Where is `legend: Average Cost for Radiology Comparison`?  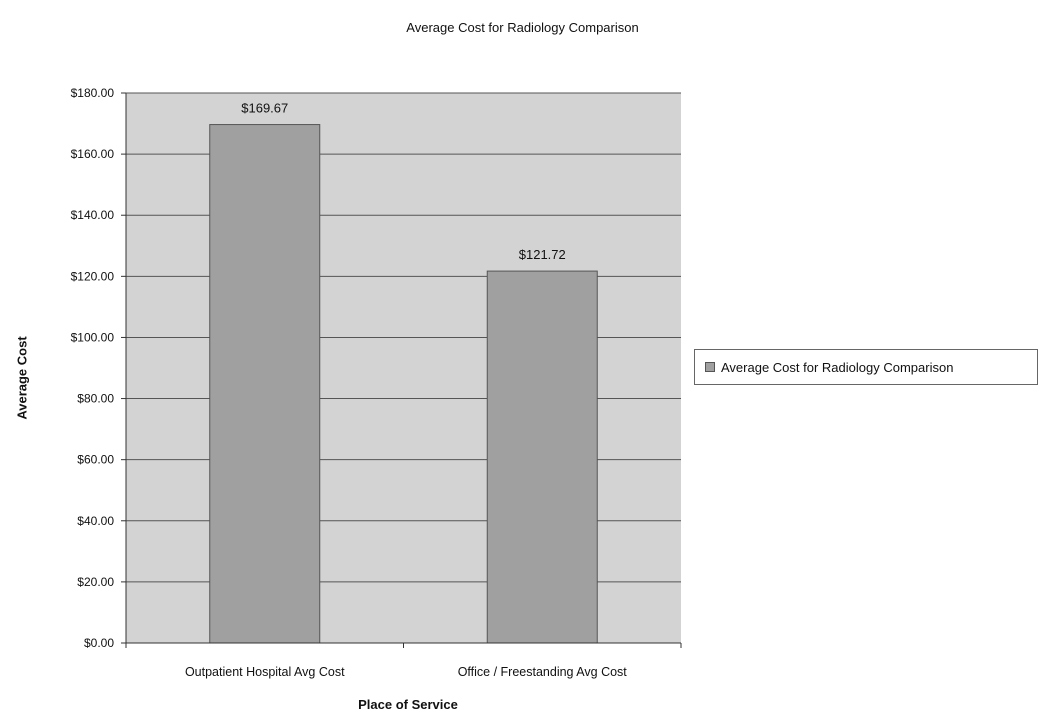 legend: Average Cost for Radiology Comparison is located at coordinates (866, 367).